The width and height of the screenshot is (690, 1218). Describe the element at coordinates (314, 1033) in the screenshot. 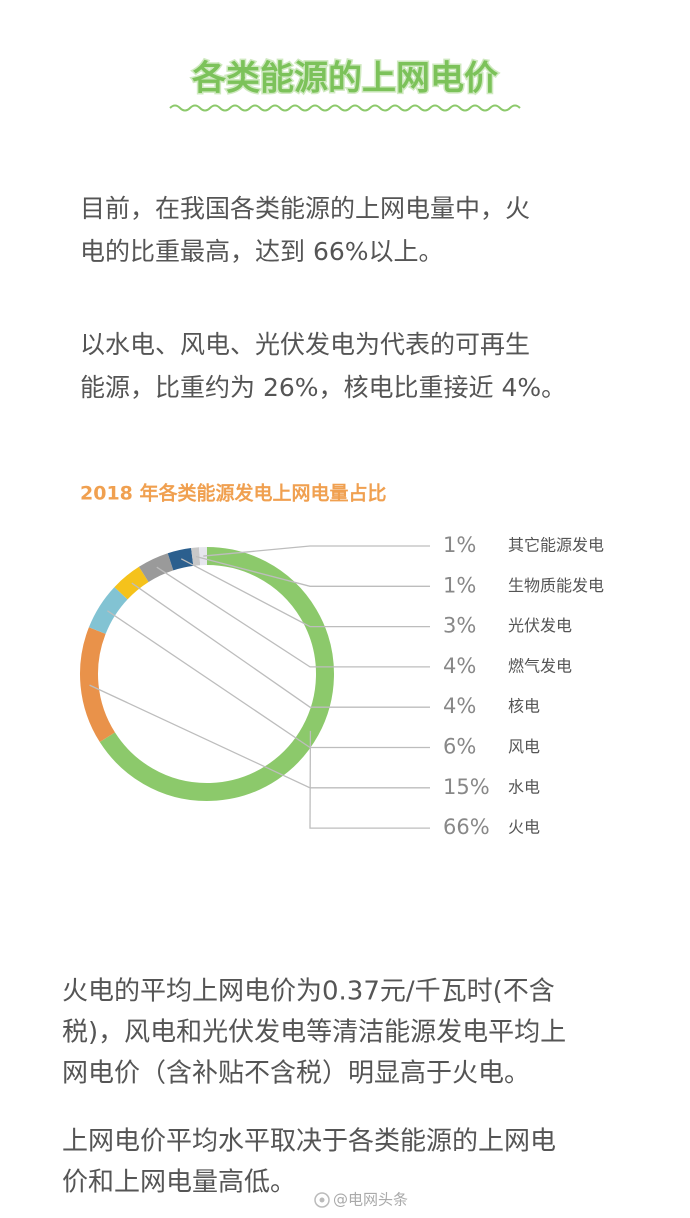

I see `paragraph-line: 税)，风电和光伏发电等清洁能源发电平均上` at that location.